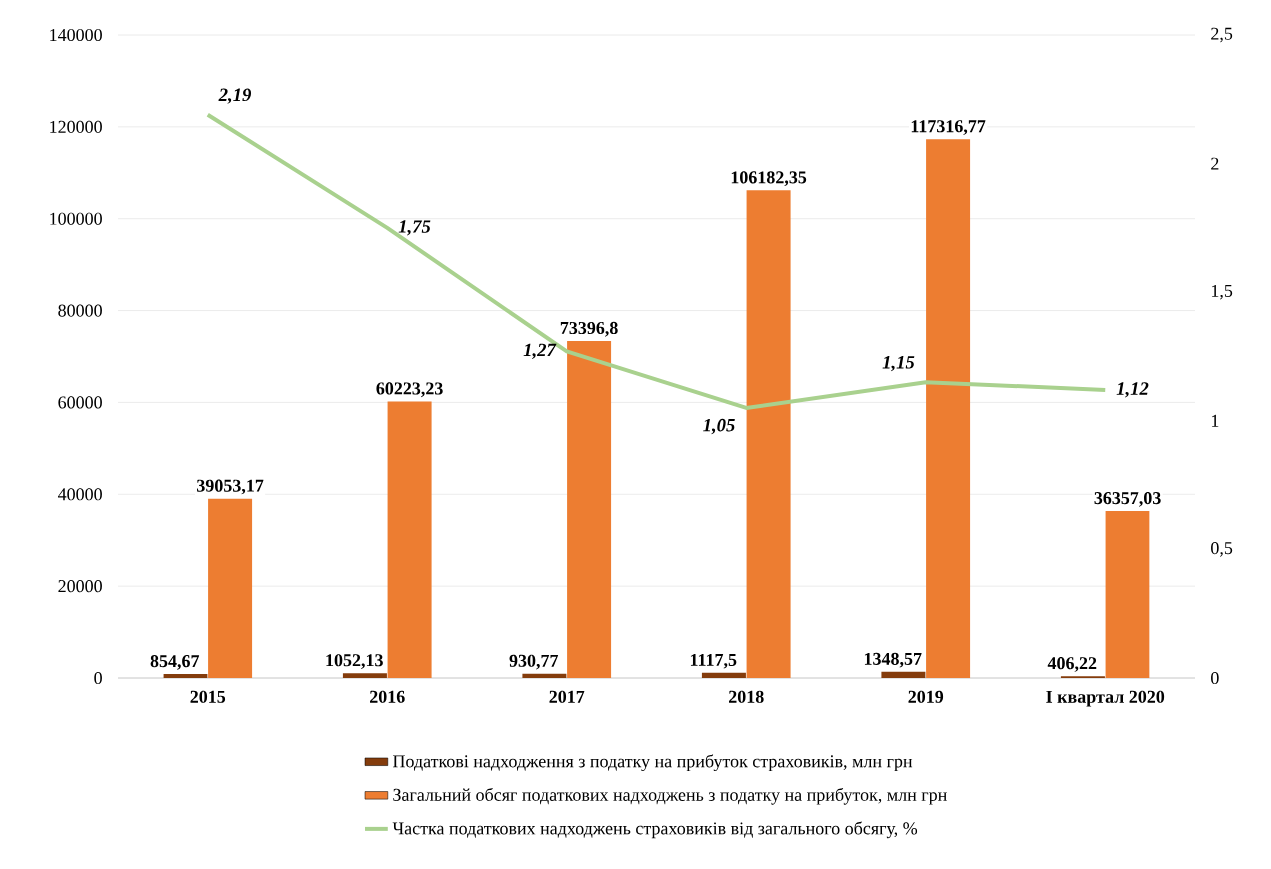  I want to click on legend-label: Частка податкових надходжень страховиків від загального обсягу, %, so click(655, 830).